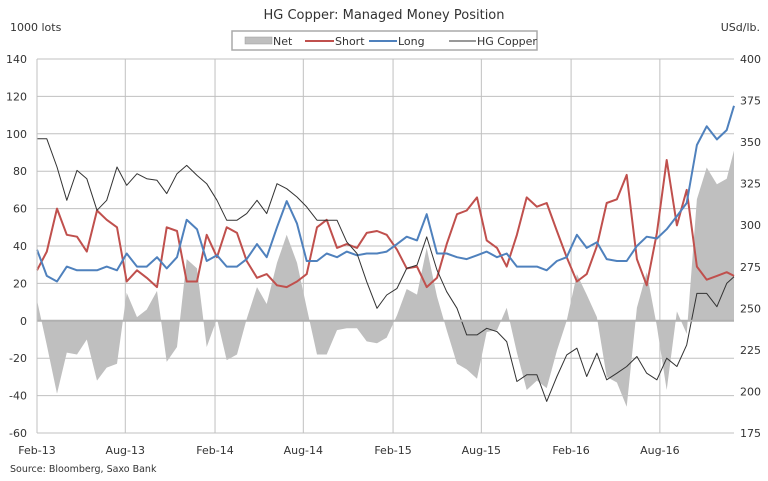 This screenshot has height=481, width=768. Describe the element at coordinates (570, 450) in the screenshot. I see `x-tick-label: Feb-16` at that location.